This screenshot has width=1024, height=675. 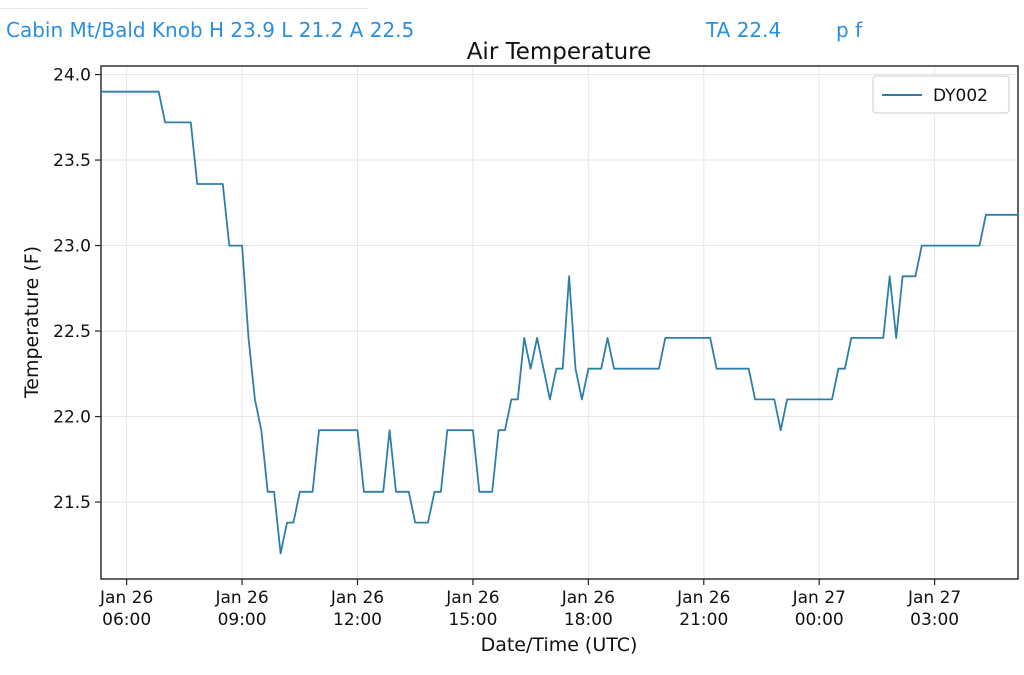 What do you see at coordinates (184, 8) in the screenshot?
I see `header-divider` at bounding box center [184, 8].